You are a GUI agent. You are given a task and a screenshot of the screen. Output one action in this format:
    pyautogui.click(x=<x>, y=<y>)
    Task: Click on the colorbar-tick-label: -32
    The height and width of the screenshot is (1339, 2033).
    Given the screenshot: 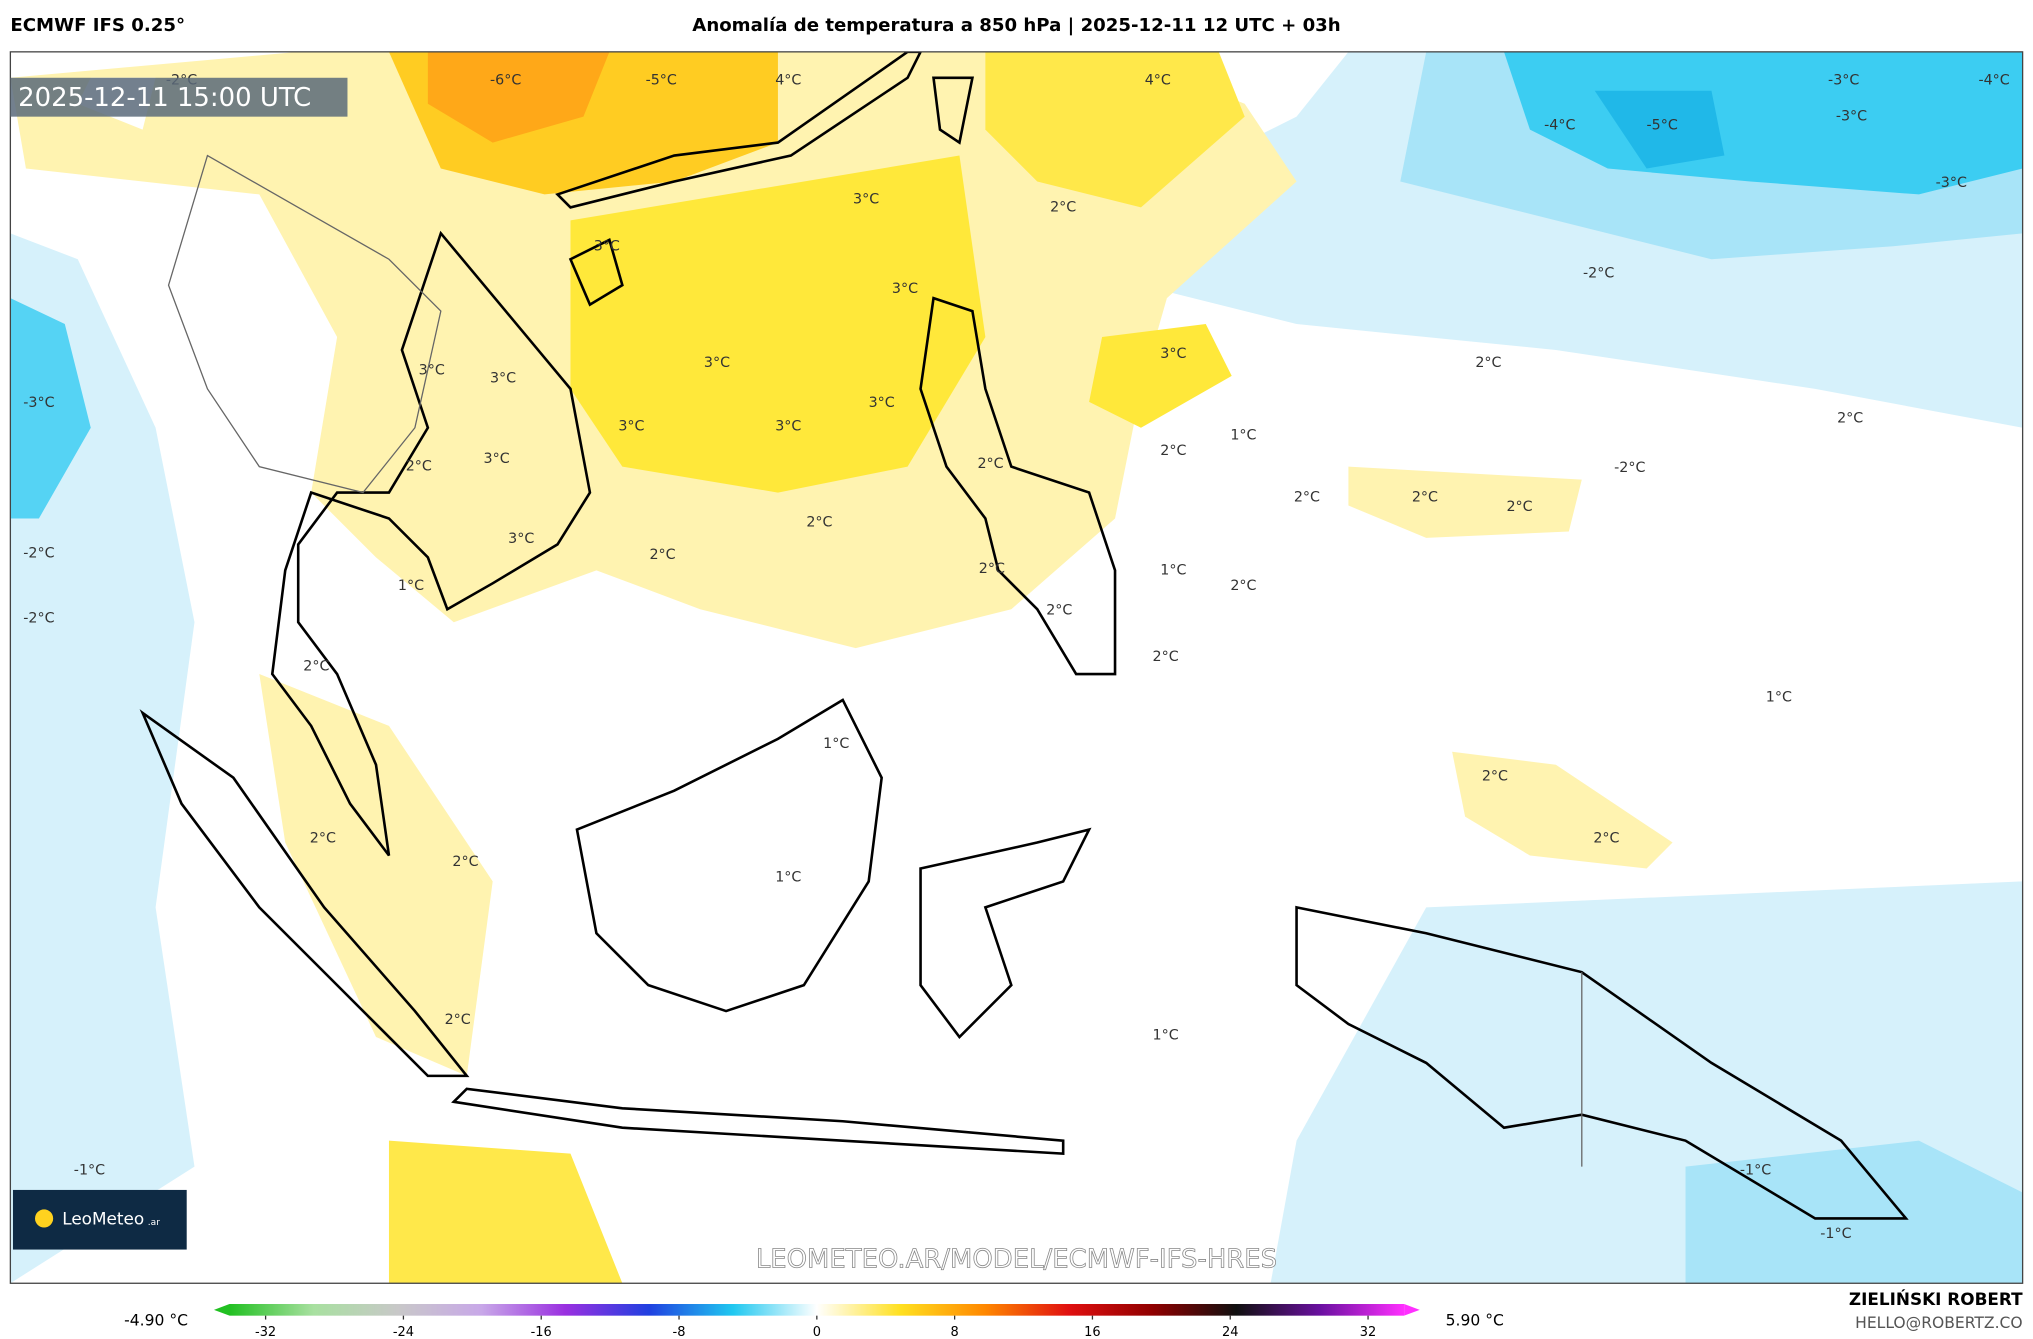 What is the action you would take?
    pyautogui.click(x=265, y=1332)
    